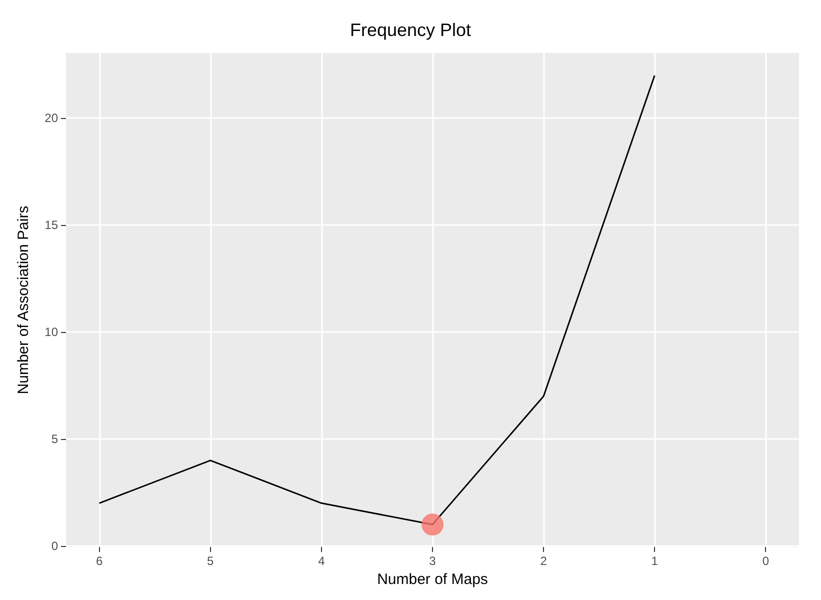  What do you see at coordinates (322, 561) in the screenshot?
I see `x-tick-label: 4` at bounding box center [322, 561].